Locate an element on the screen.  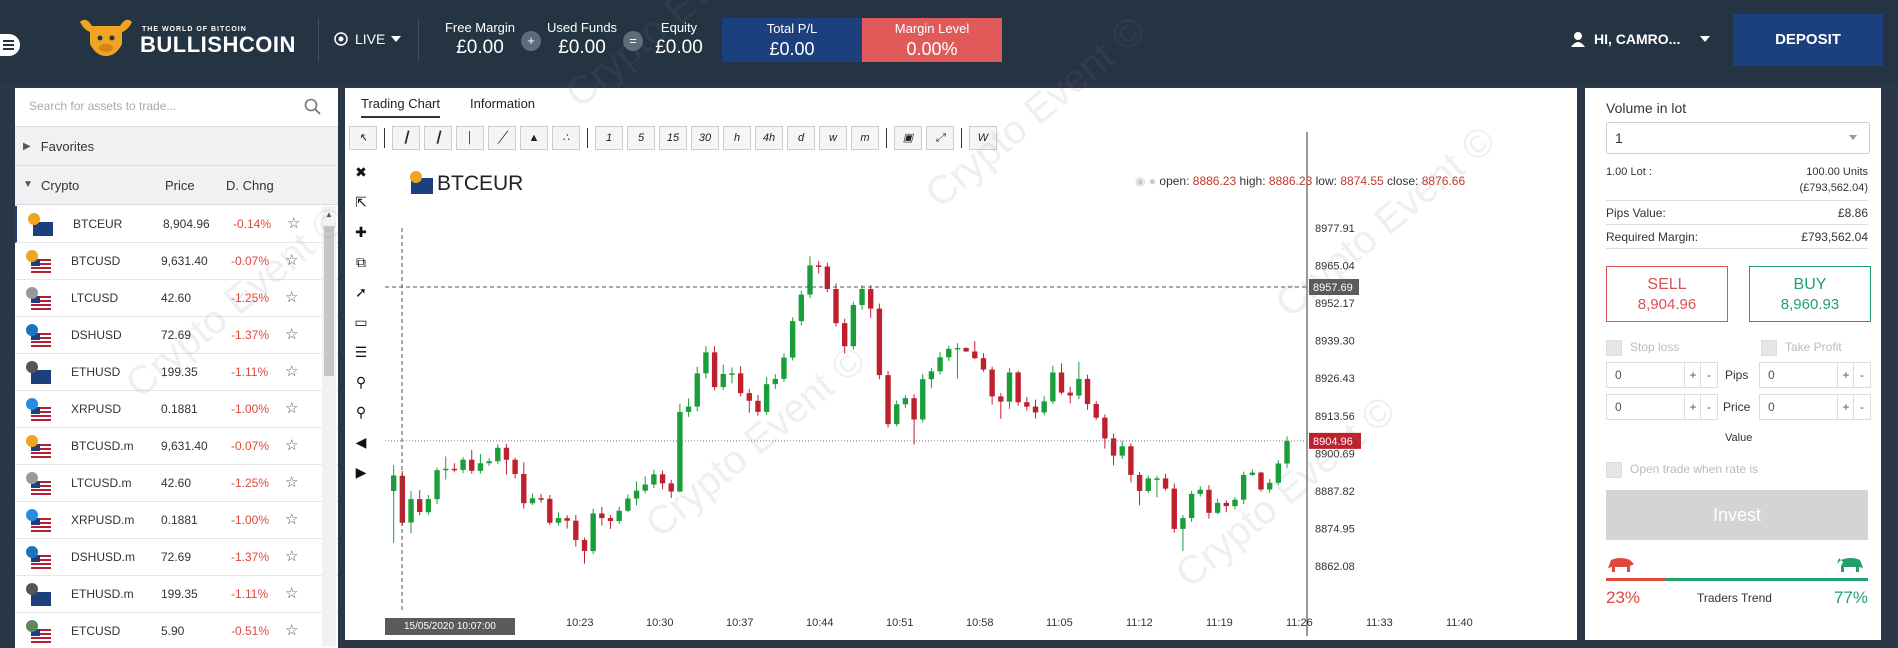
rectangle-icon: ▭ is located at coordinates (361, 322).